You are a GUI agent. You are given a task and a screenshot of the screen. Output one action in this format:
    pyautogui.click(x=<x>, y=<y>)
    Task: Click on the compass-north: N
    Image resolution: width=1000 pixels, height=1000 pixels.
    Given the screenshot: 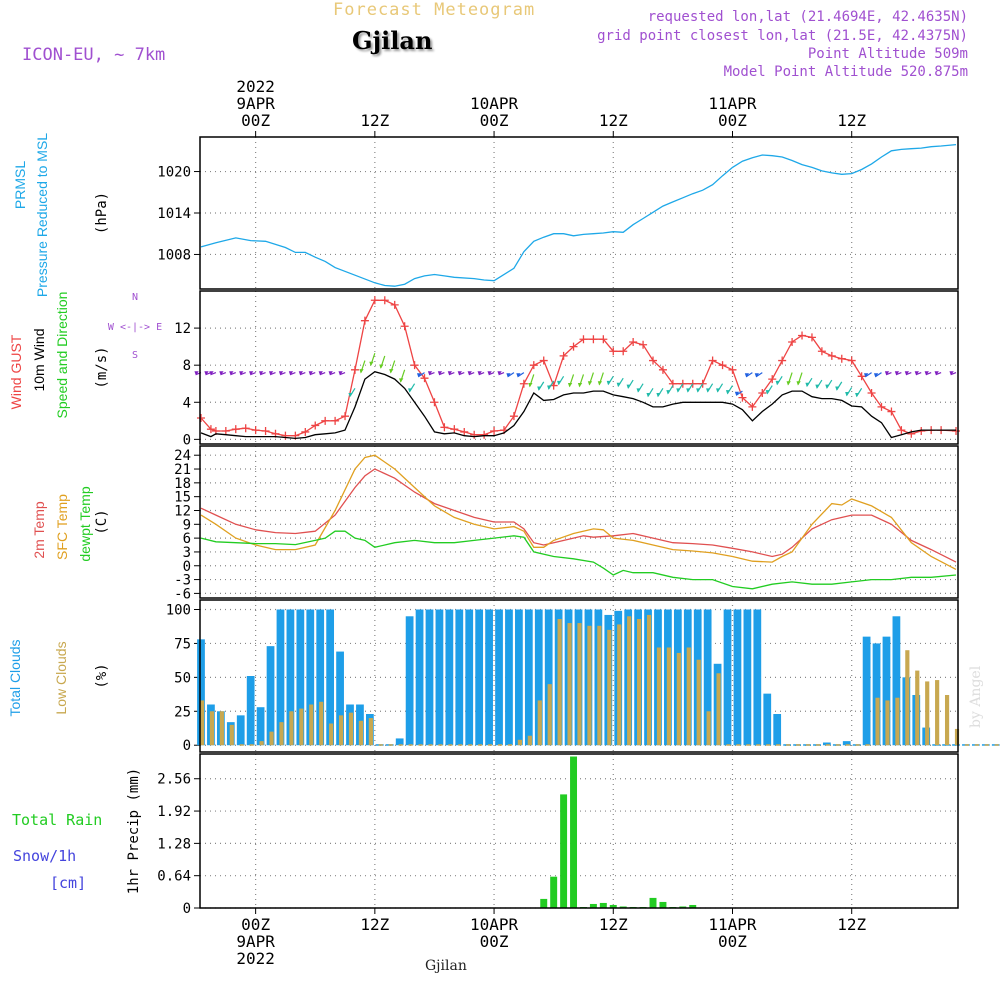 What is the action you would take?
    pyautogui.click(x=135, y=297)
    